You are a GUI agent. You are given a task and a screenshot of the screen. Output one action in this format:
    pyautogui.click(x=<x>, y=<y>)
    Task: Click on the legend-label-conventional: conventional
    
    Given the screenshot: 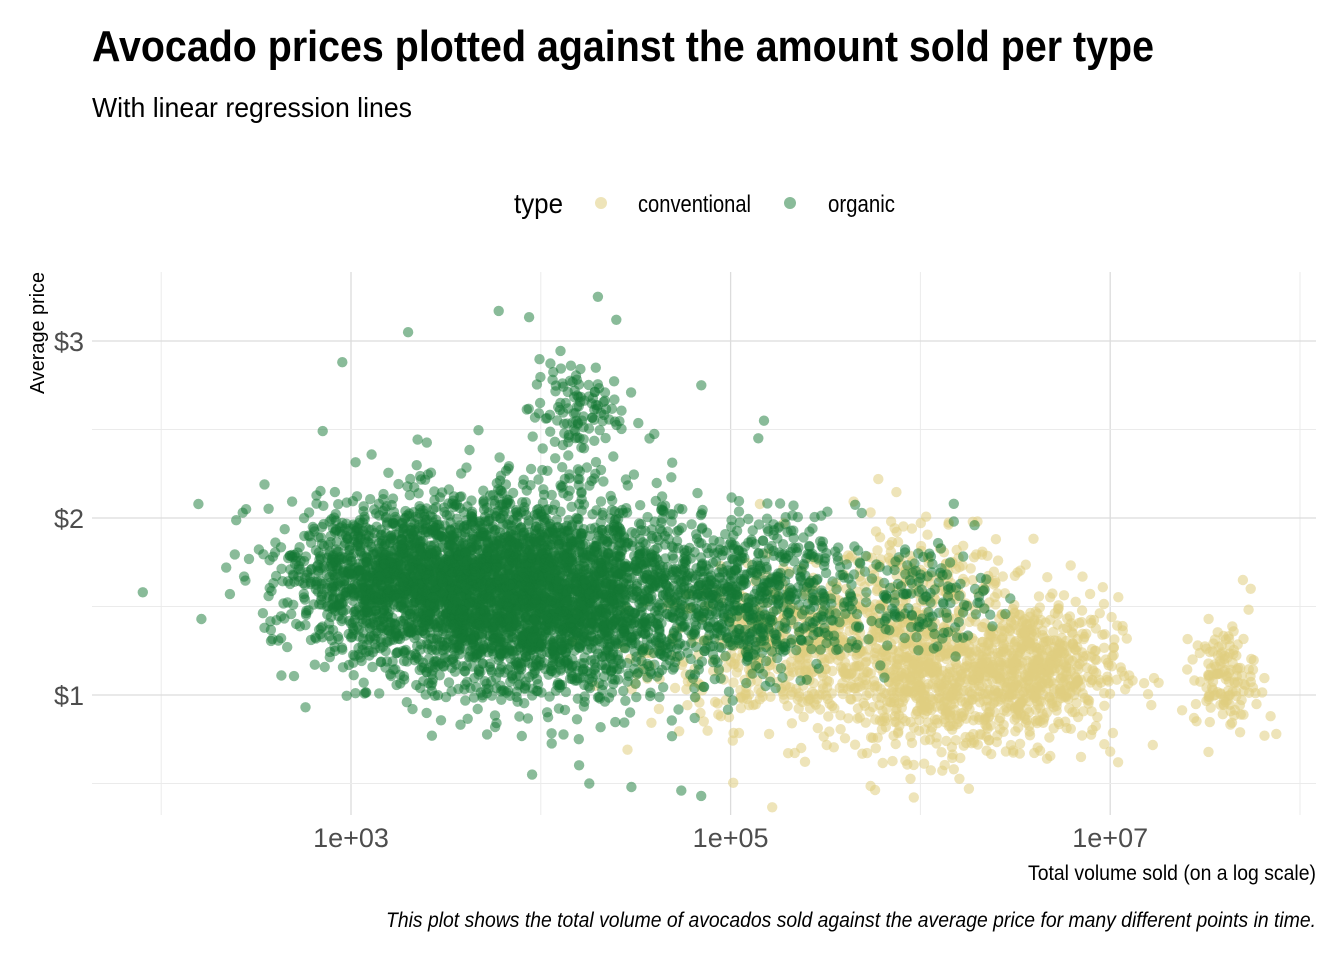 What is the action you would take?
    pyautogui.click(x=694, y=204)
    